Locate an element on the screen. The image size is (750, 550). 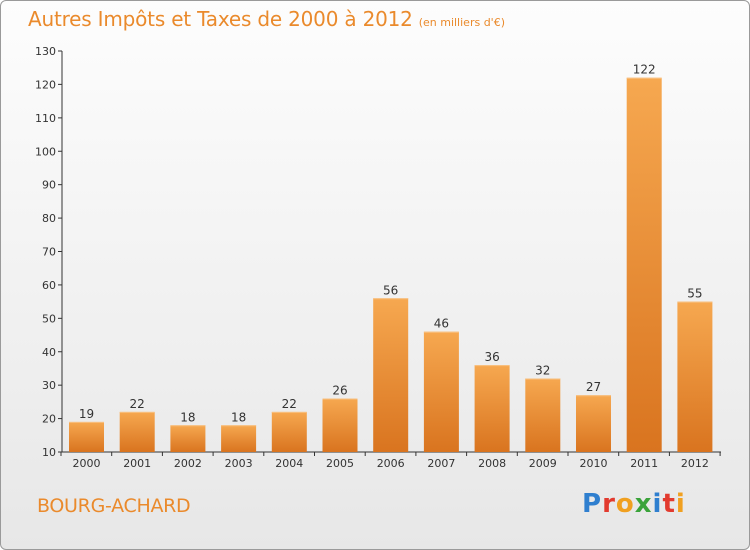
y-tick-label: 10 is located at coordinates (49, 452).